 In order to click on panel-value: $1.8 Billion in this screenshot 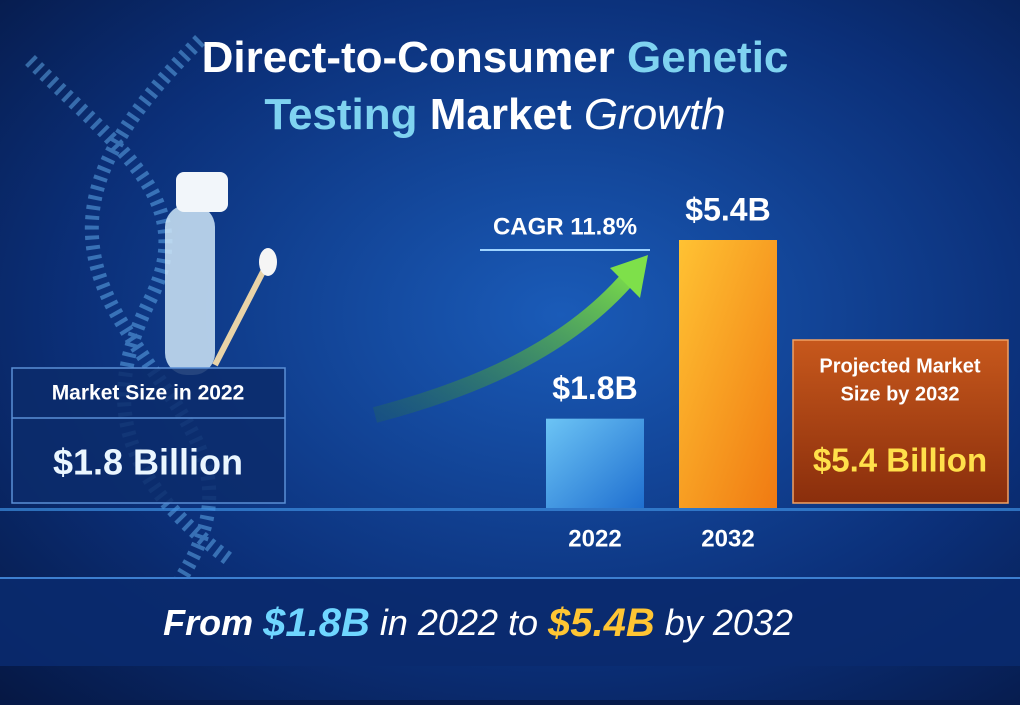, I will do `click(148, 462)`.